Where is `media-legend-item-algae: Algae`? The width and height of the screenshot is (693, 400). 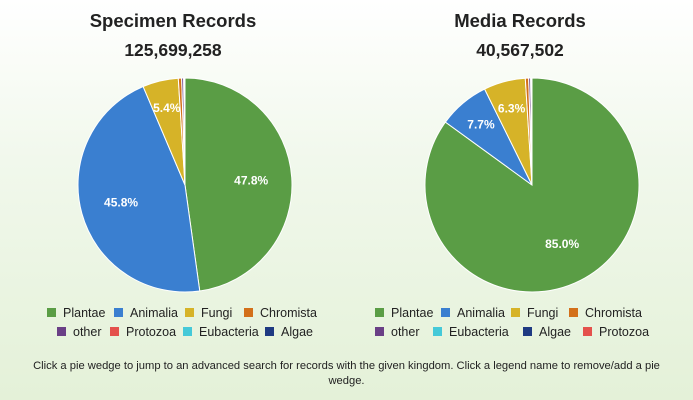 media-legend-item-algae: Algae is located at coordinates (547, 332).